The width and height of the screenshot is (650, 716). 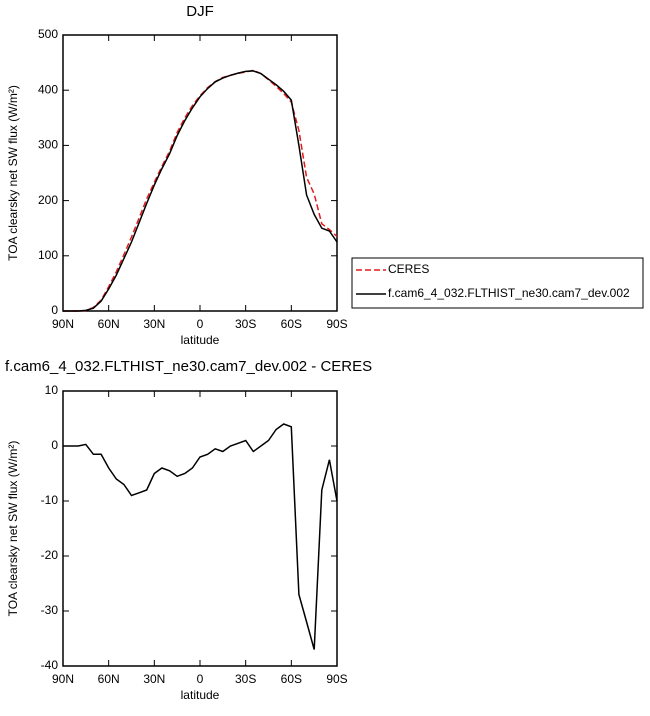 What do you see at coordinates (48, 255) in the screenshot?
I see `y-tick-label: 100` at bounding box center [48, 255].